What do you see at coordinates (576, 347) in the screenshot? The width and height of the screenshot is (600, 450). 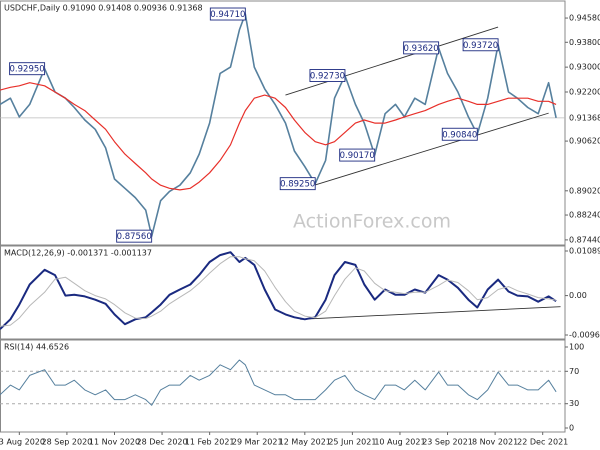 I see `y-tick-label: 100` at bounding box center [576, 347].